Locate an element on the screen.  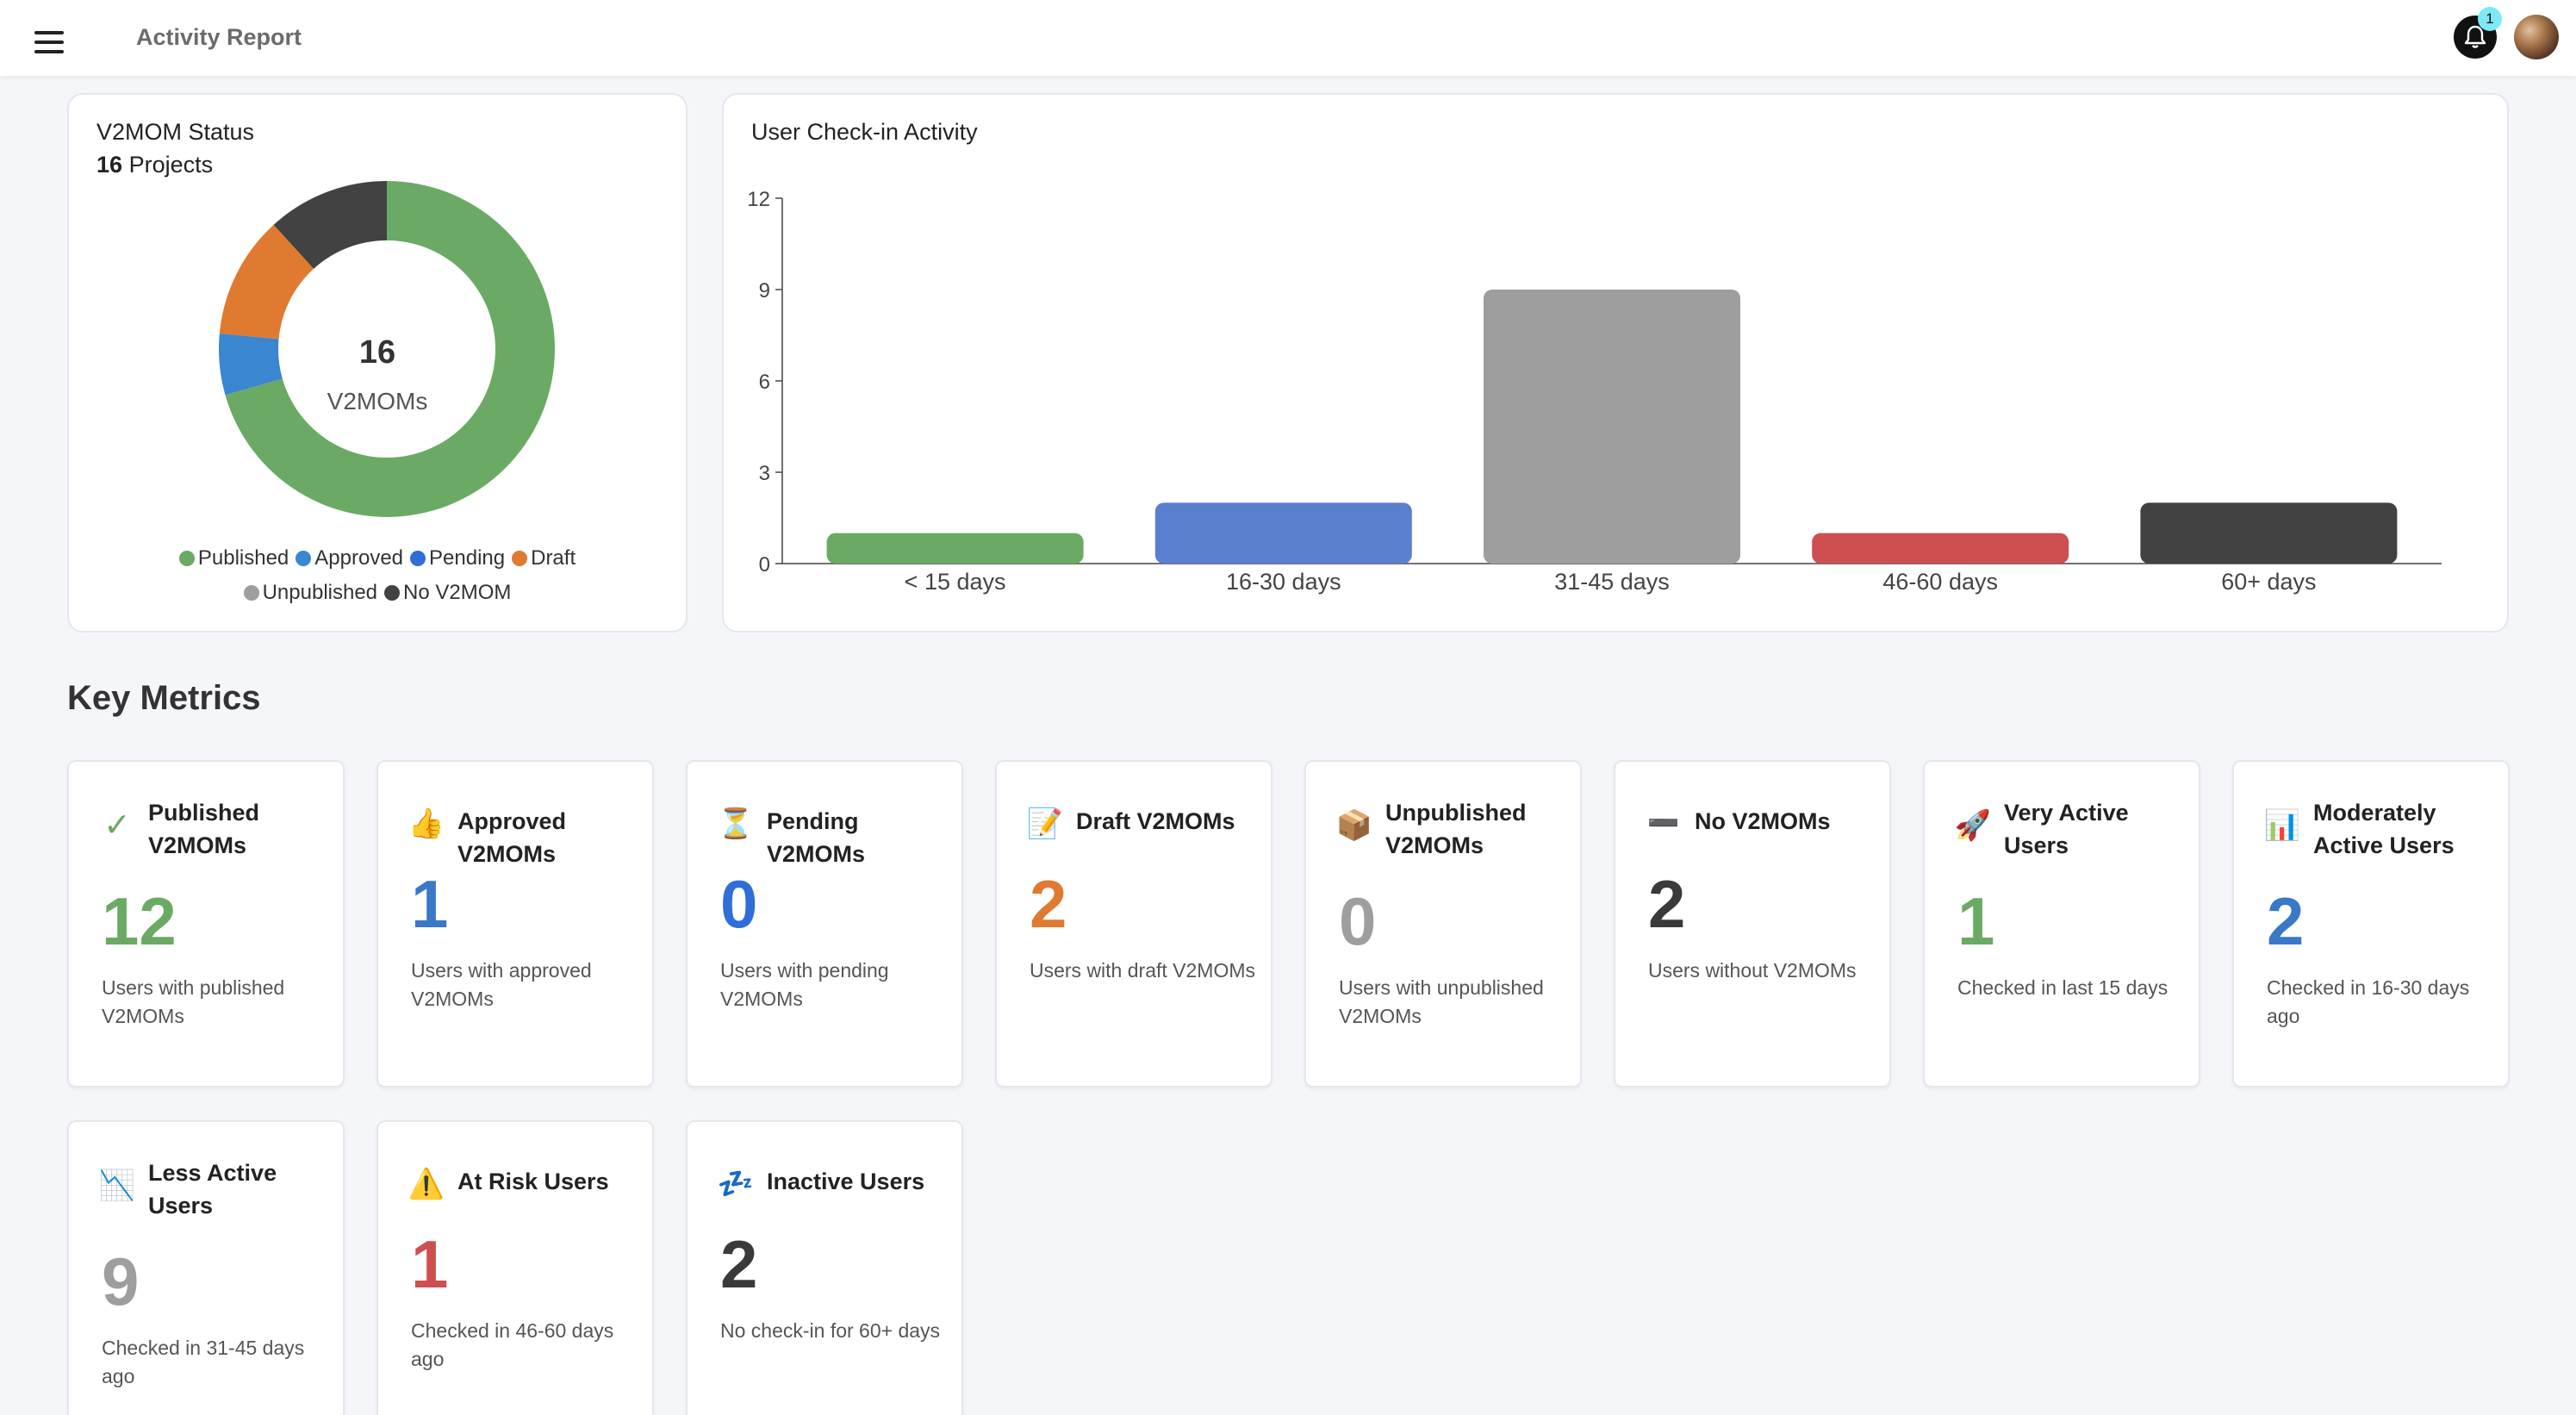
bar-16-30-days is located at coordinates (1283, 533).